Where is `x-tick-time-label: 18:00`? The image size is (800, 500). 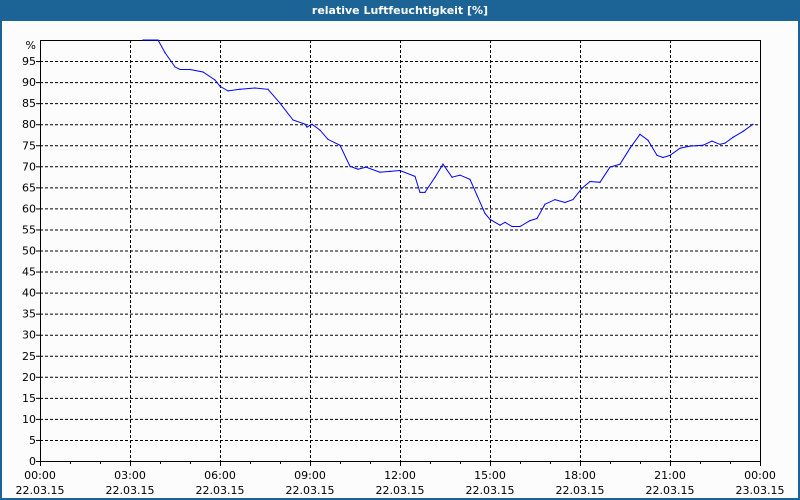 x-tick-time-label: 18:00 is located at coordinates (580, 475).